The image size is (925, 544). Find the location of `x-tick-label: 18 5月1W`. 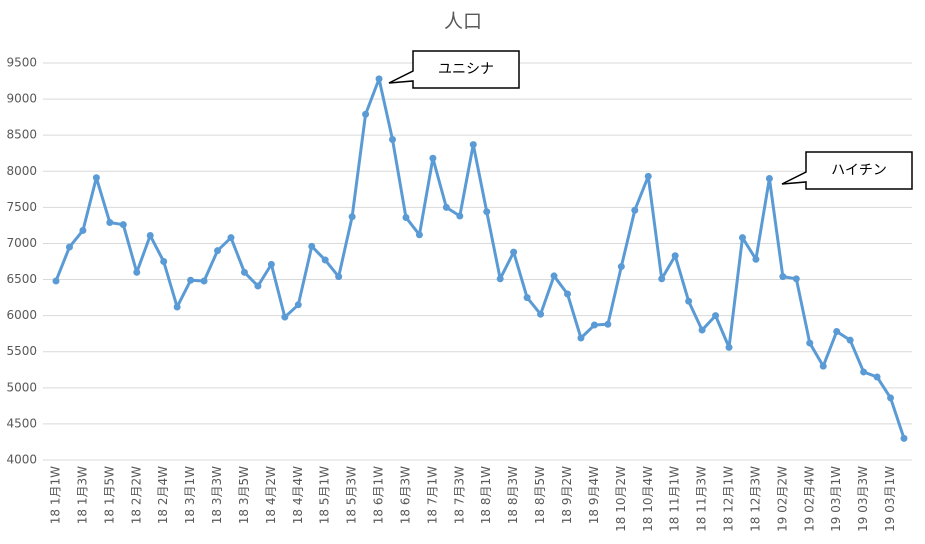

x-tick-label: 18 5月1W is located at coordinates (325, 495).